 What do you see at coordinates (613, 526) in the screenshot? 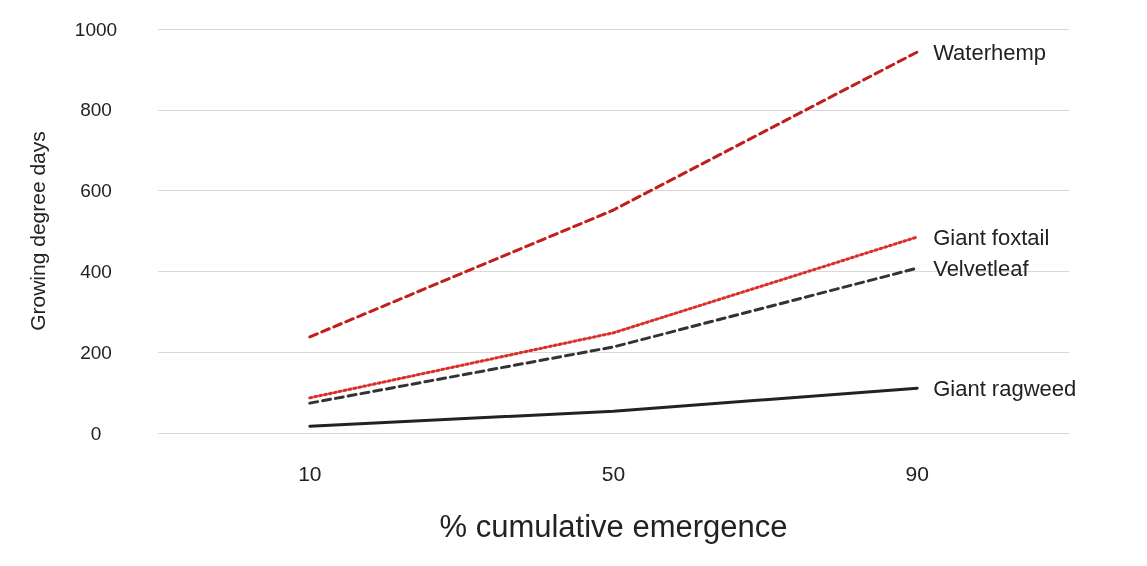
I see `x-axis-title: % cumulative emergence` at bounding box center [613, 526].